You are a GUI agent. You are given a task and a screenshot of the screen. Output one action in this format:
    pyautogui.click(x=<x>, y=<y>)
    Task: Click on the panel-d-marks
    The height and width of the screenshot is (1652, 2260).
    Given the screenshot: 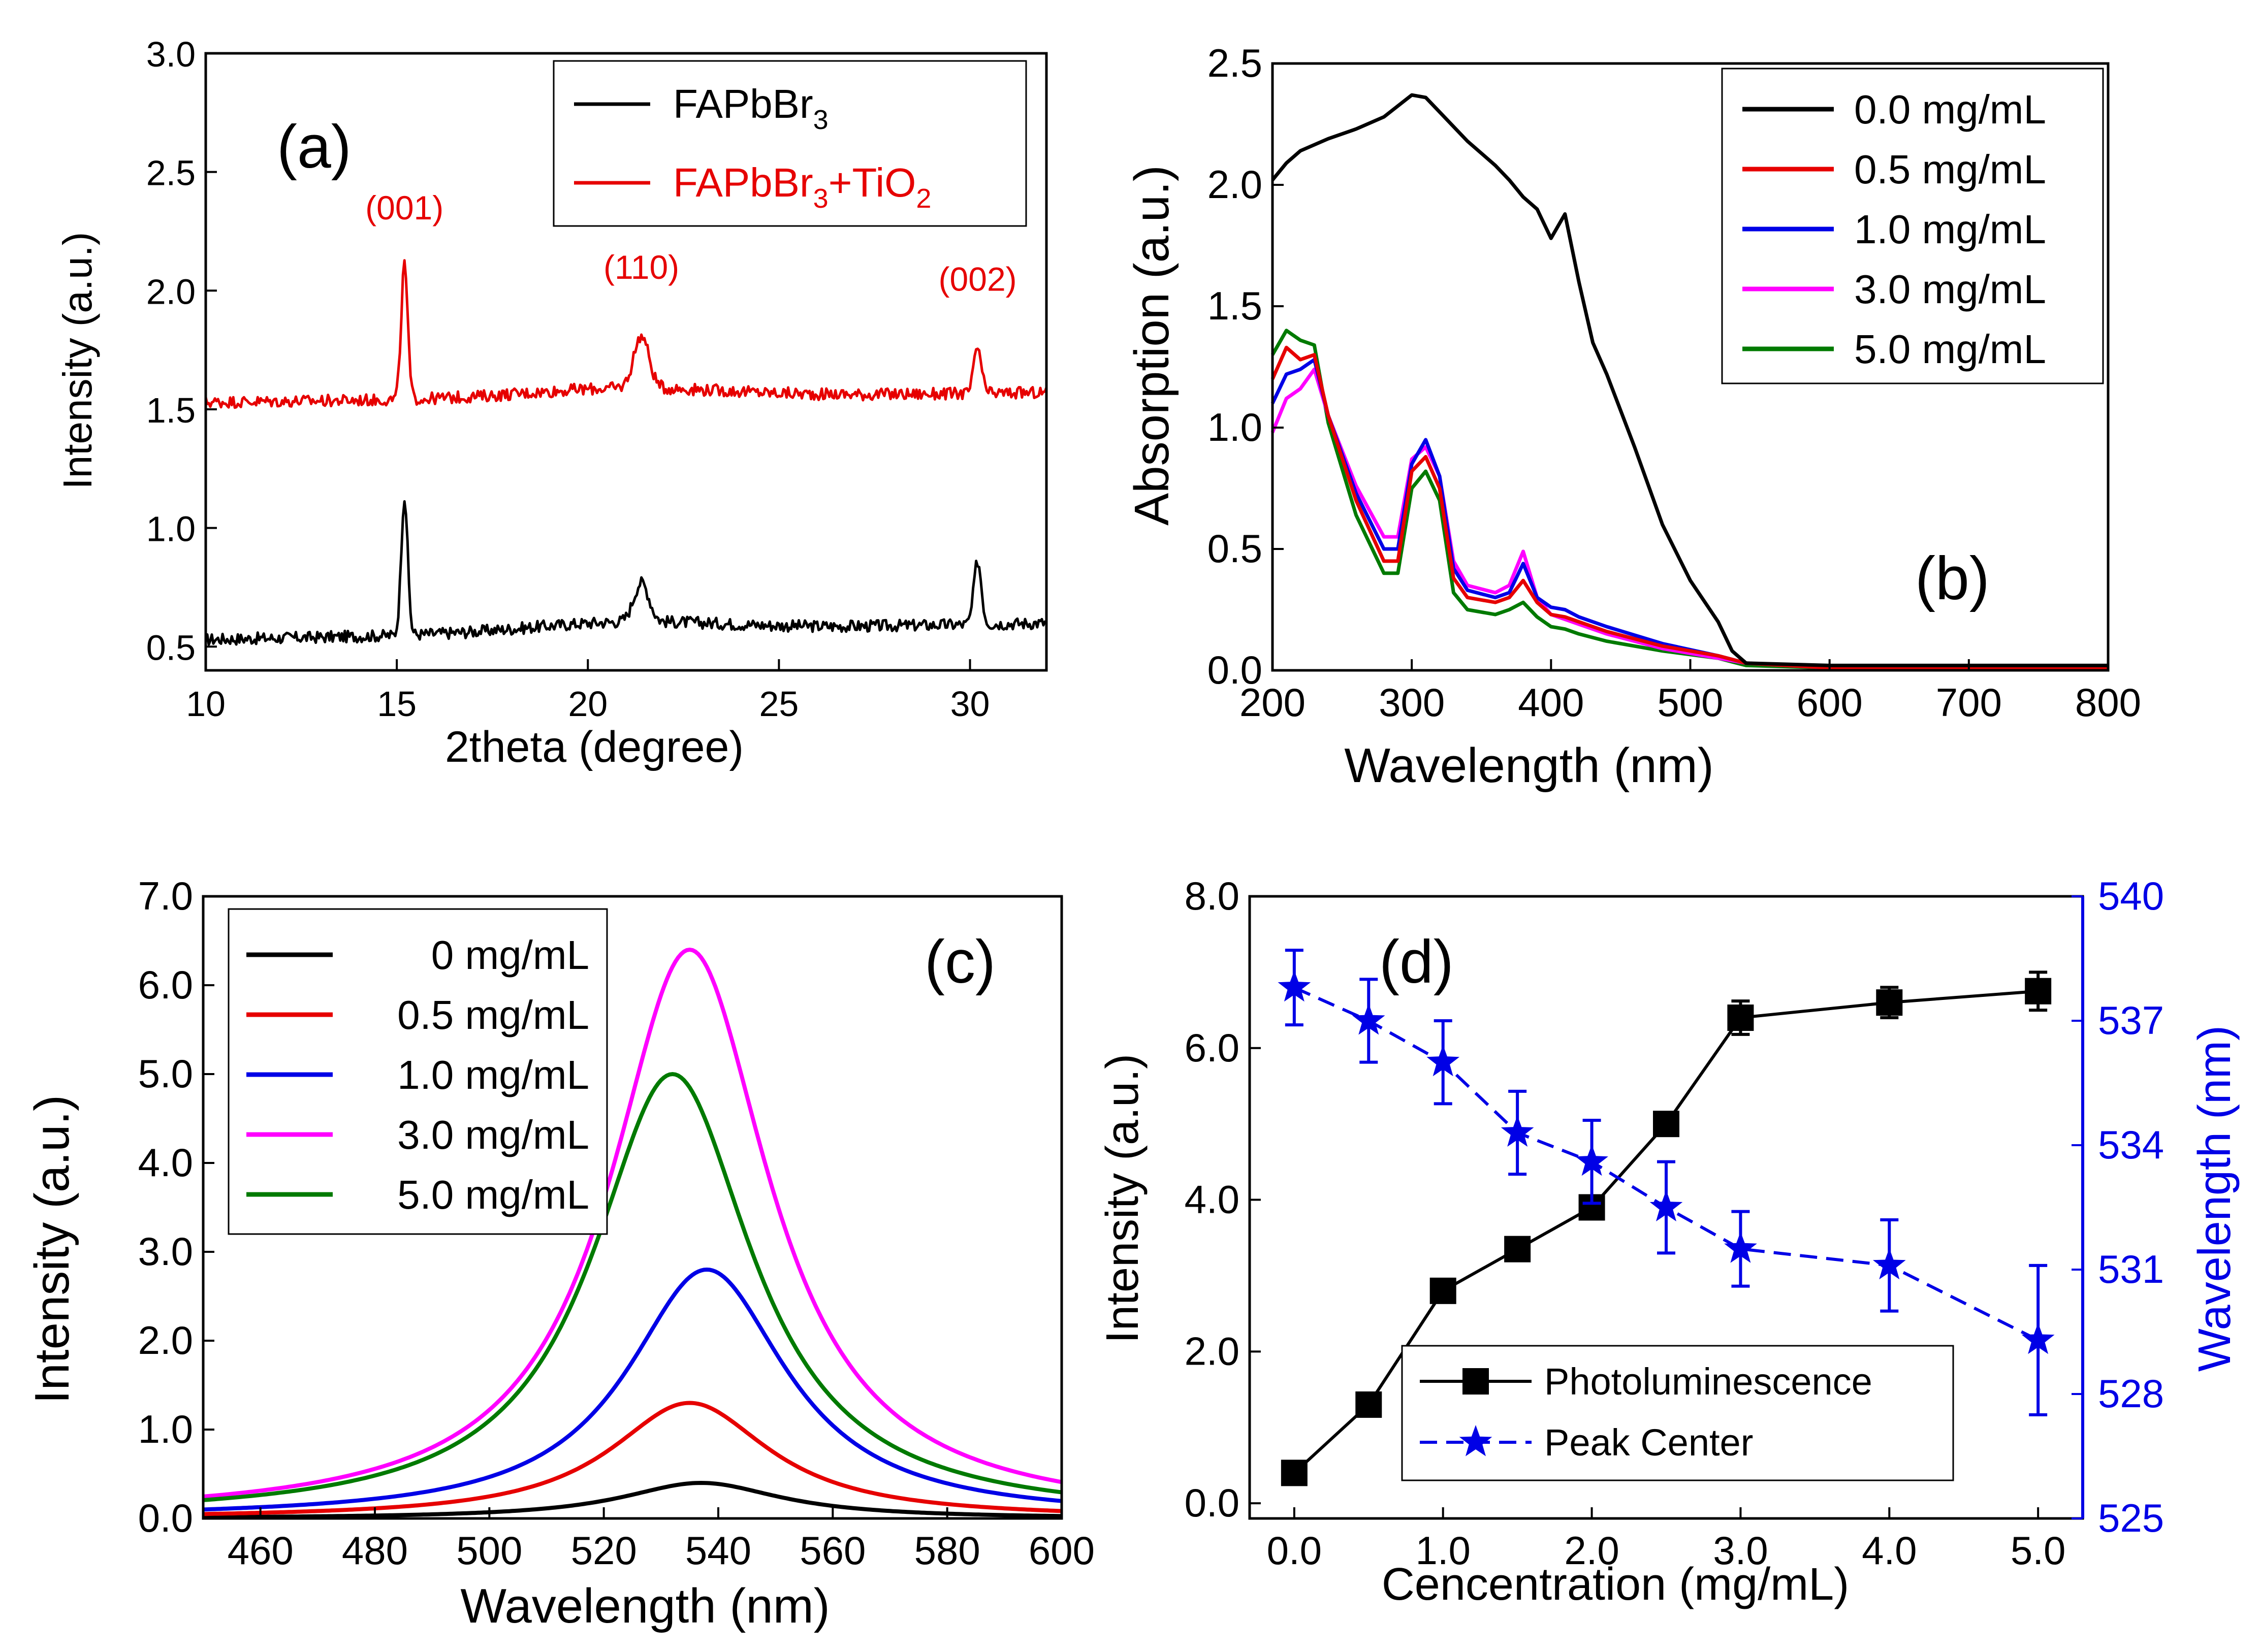 What is the action you would take?
    pyautogui.click(x=1667, y=1217)
    